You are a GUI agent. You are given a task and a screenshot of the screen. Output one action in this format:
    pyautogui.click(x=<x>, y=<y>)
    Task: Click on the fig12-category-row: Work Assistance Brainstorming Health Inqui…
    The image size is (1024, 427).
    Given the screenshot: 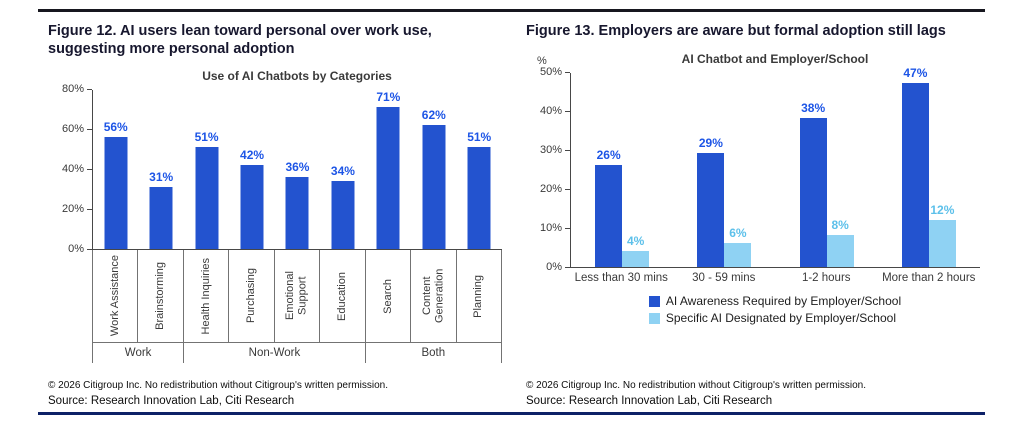 What is the action you would take?
    pyautogui.click(x=297, y=296)
    